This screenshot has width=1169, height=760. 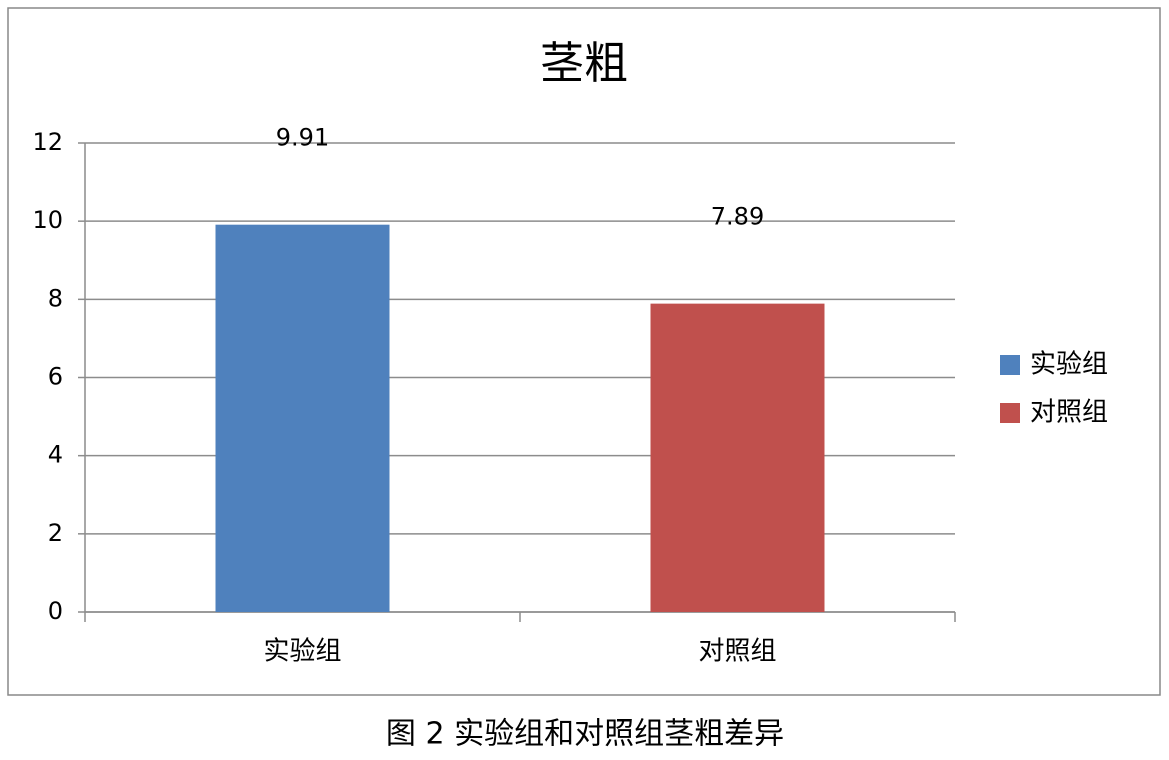 I want to click on chart-title: 茎粗, so click(x=584, y=63).